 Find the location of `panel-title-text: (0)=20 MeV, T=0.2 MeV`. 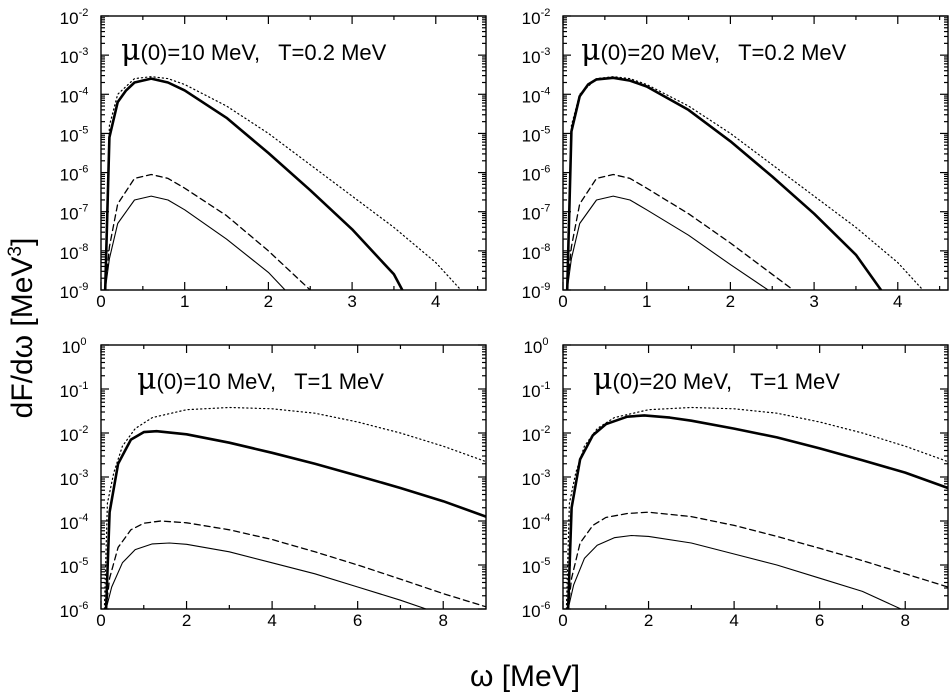

panel-title-text: (0)=20 MeV, T=0.2 MeV is located at coordinates (724, 52).